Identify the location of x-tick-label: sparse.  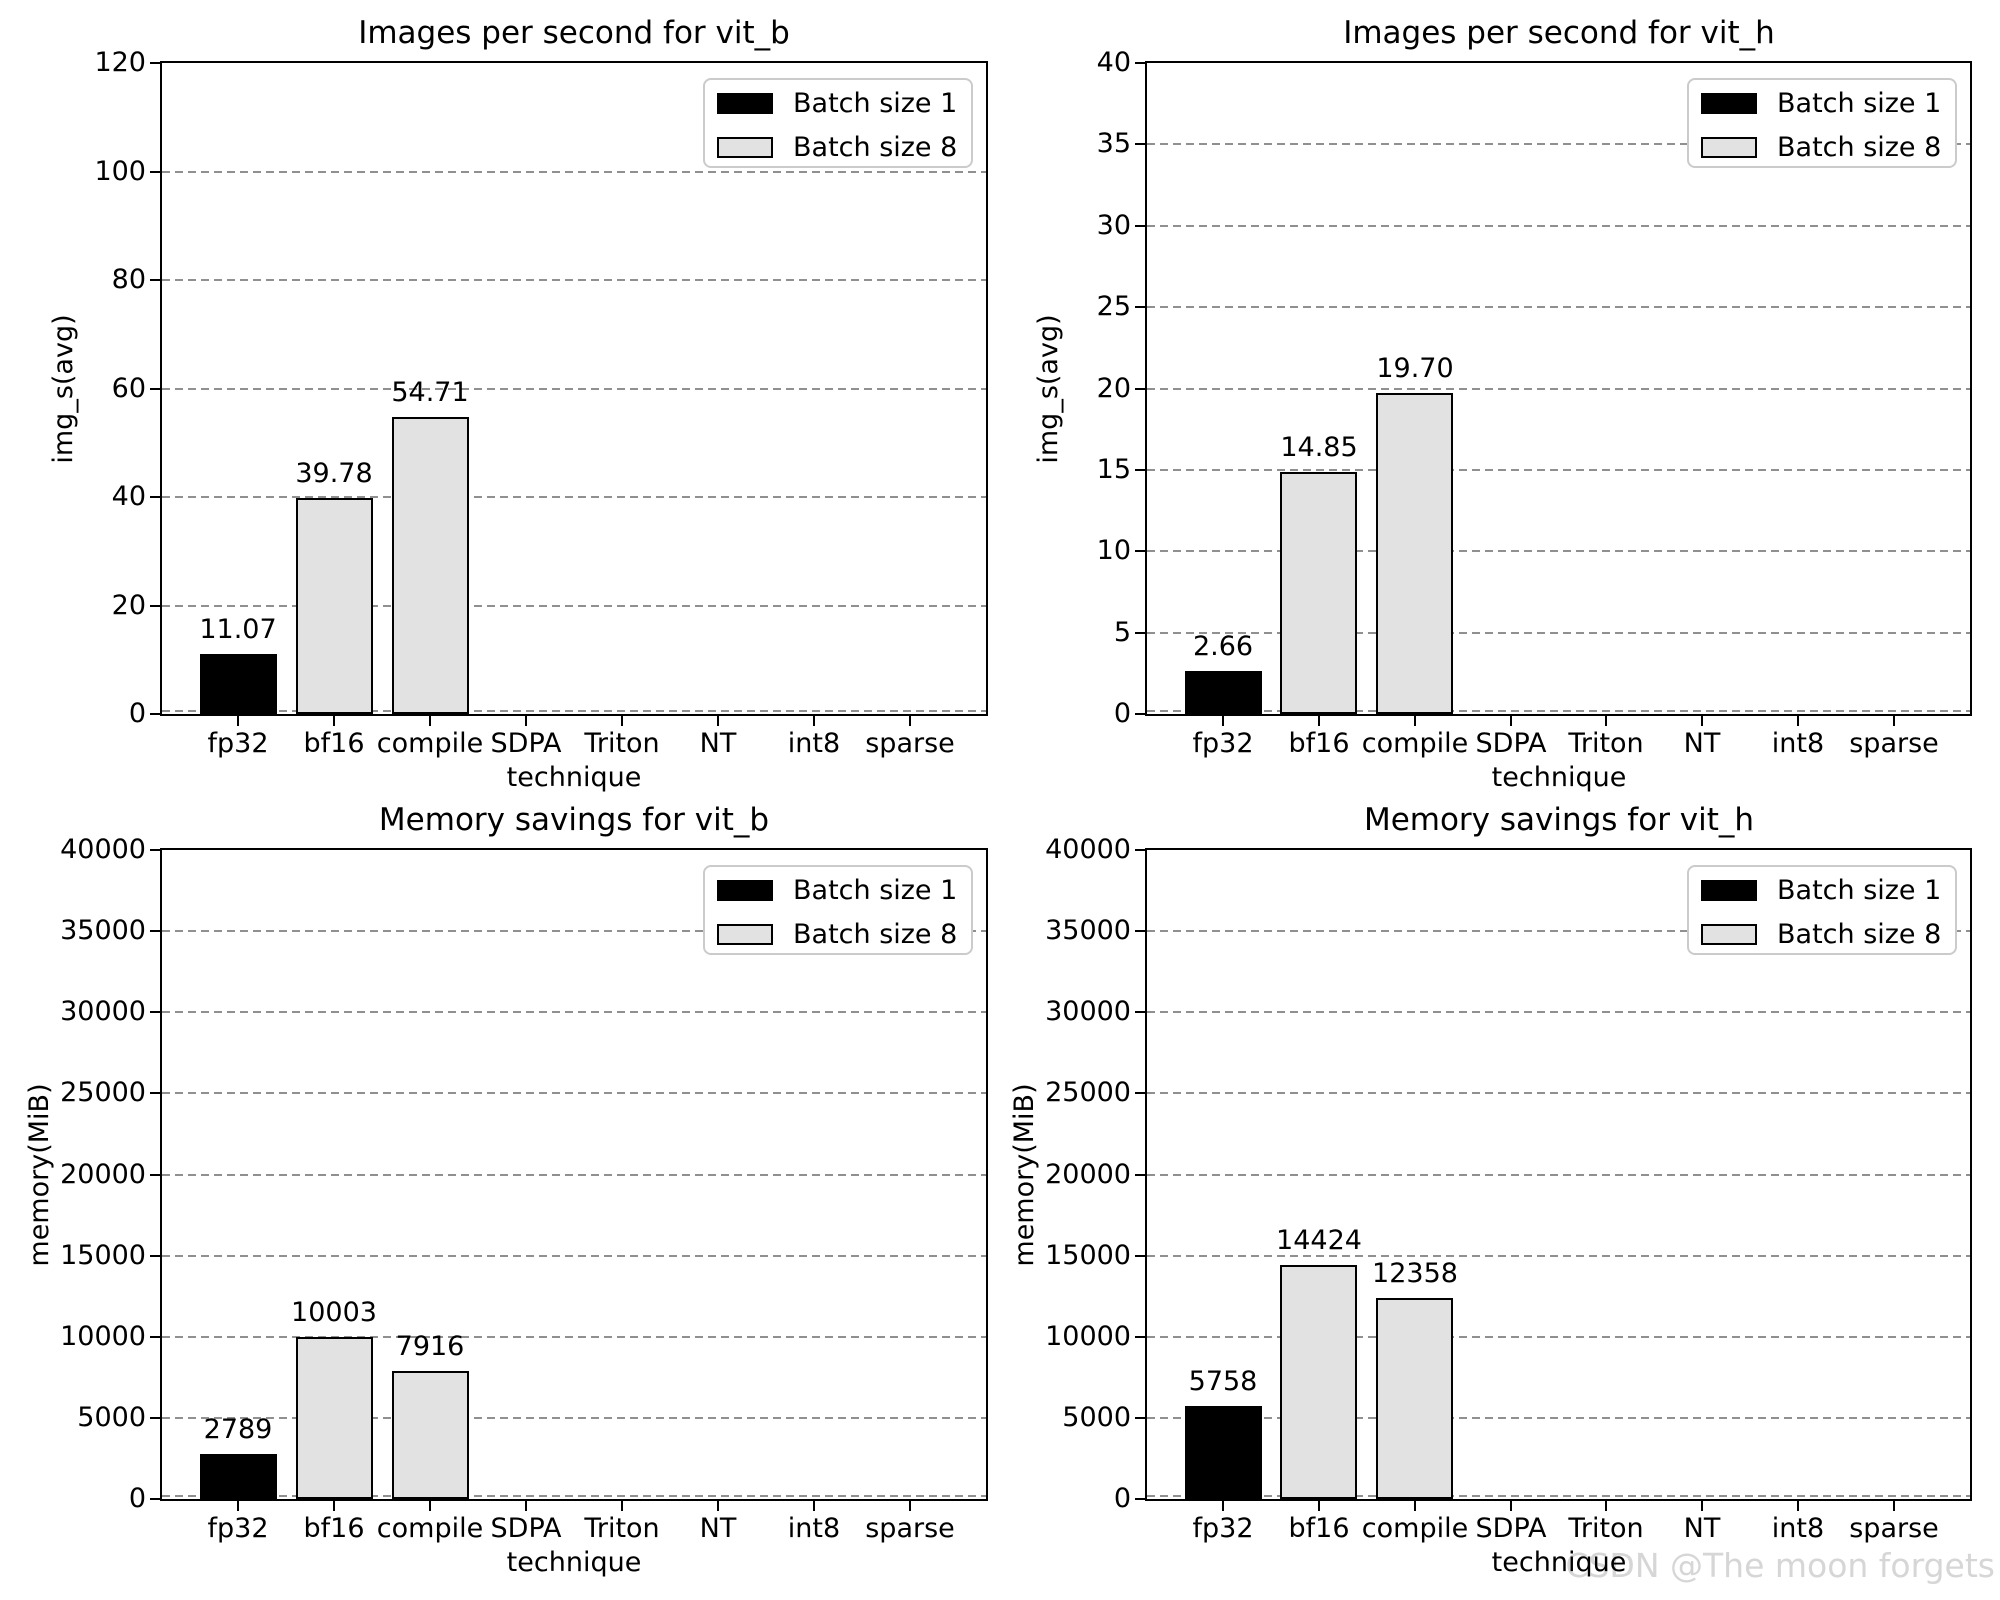
(1894, 1528).